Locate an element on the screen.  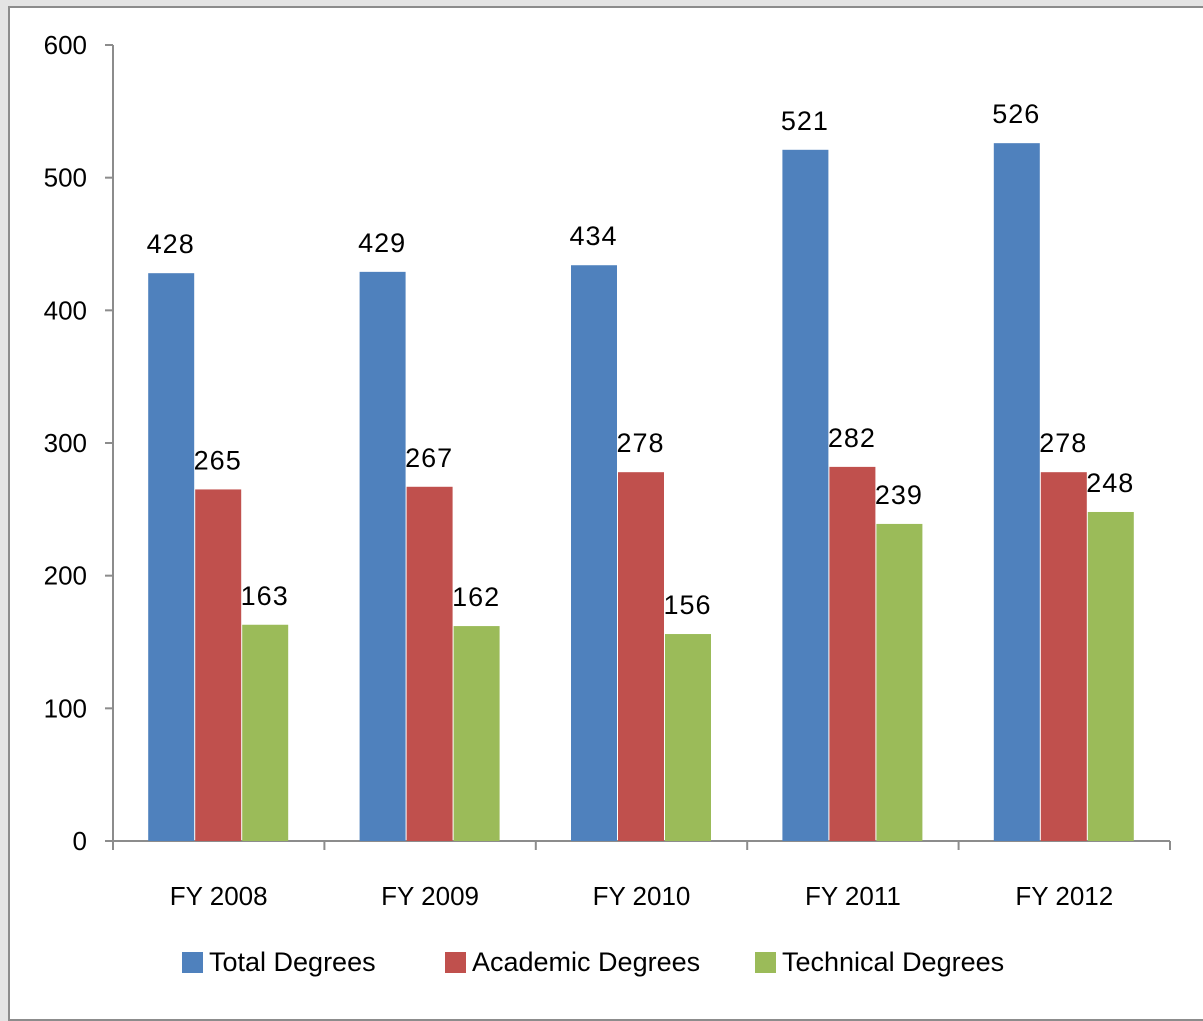
legend-label: Technical Degrees is located at coordinates (893, 962).